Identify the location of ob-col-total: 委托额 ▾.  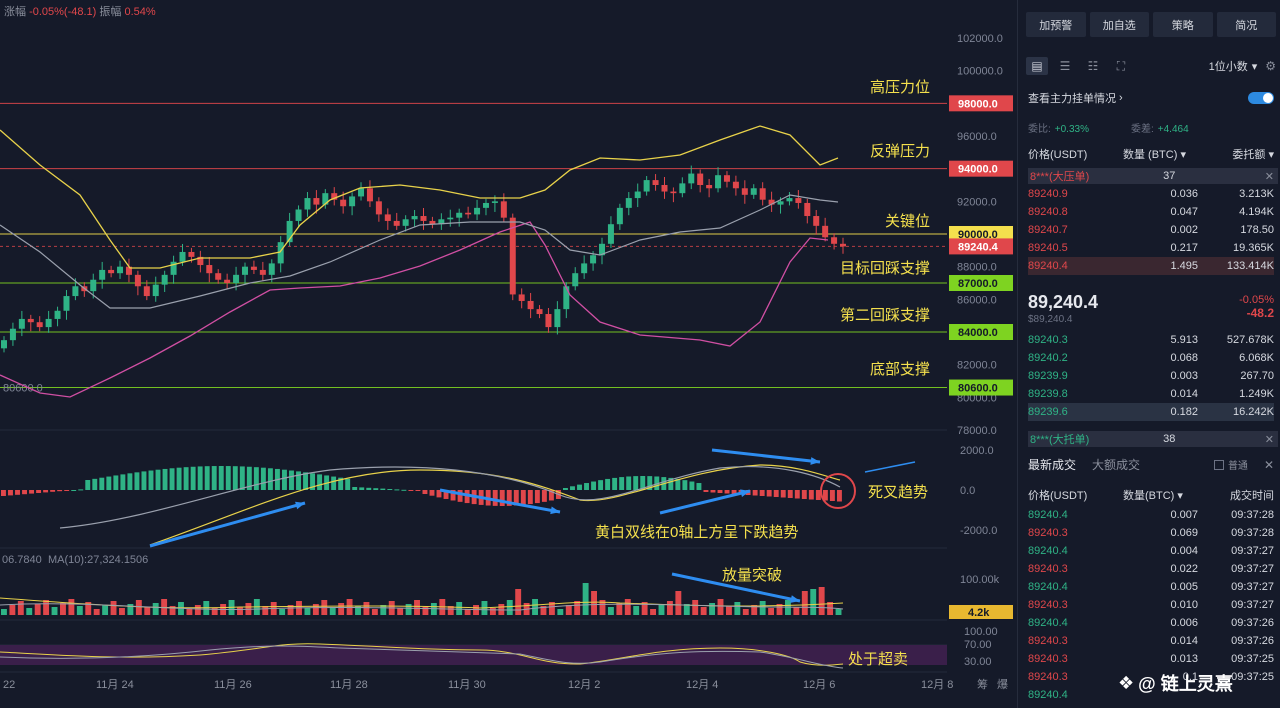
(1253, 155).